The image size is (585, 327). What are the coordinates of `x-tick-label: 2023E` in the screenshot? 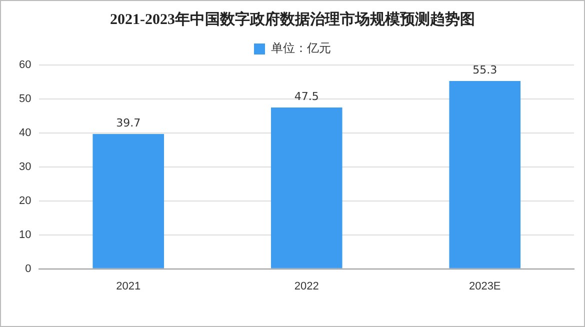 It's located at (484, 286).